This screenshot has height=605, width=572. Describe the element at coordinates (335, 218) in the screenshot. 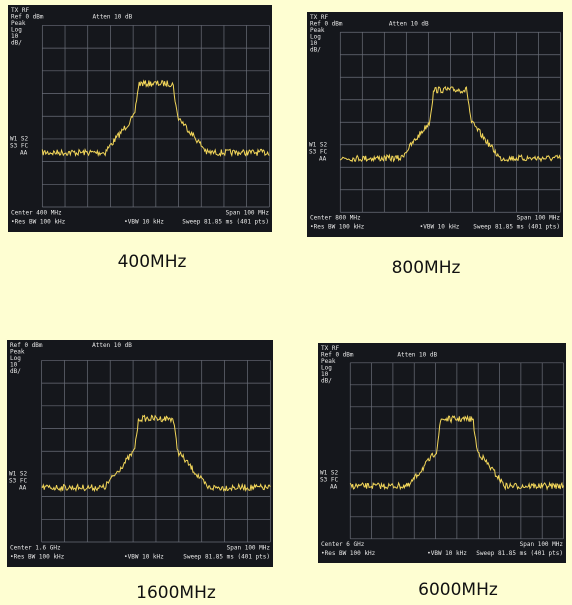

I see `screen-label: Center 800 MHz` at that location.